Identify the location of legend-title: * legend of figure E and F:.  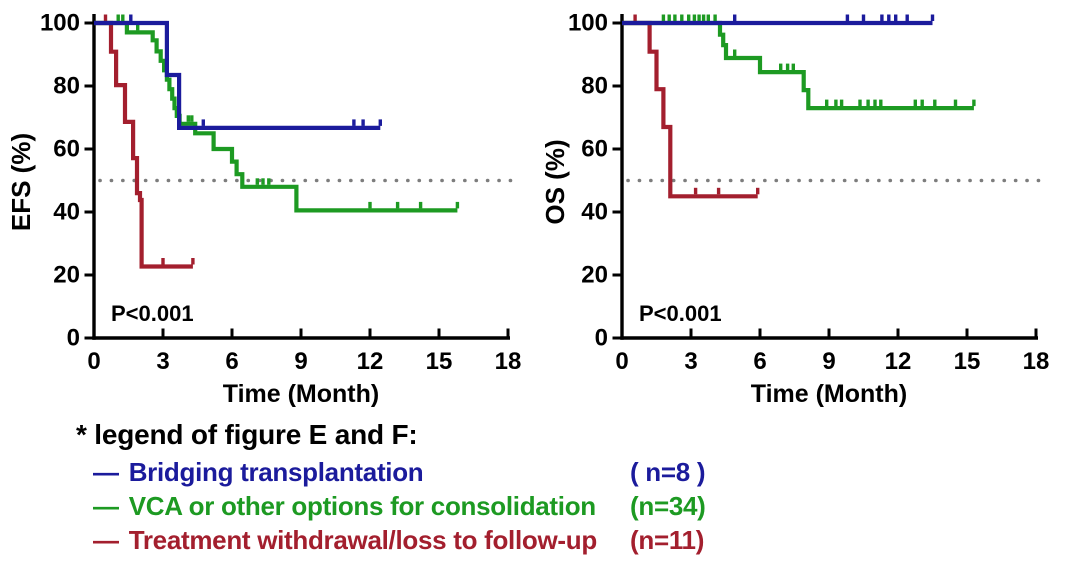
(247, 434).